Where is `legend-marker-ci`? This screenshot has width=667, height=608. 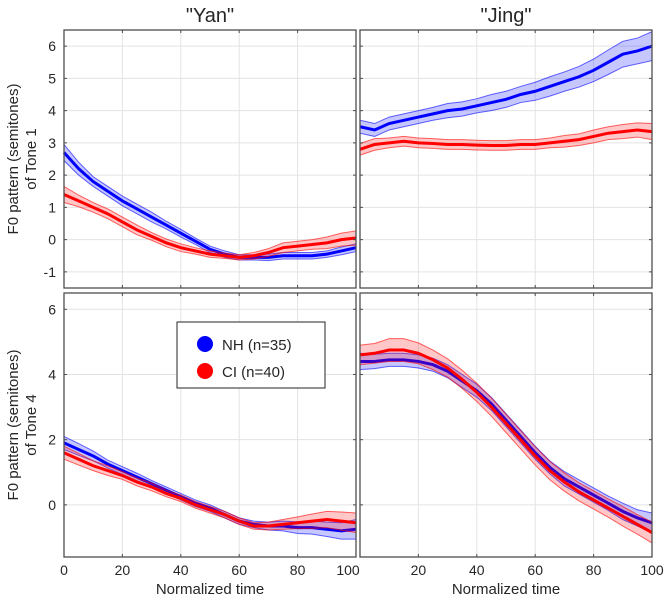 legend-marker-ci is located at coordinates (205, 371).